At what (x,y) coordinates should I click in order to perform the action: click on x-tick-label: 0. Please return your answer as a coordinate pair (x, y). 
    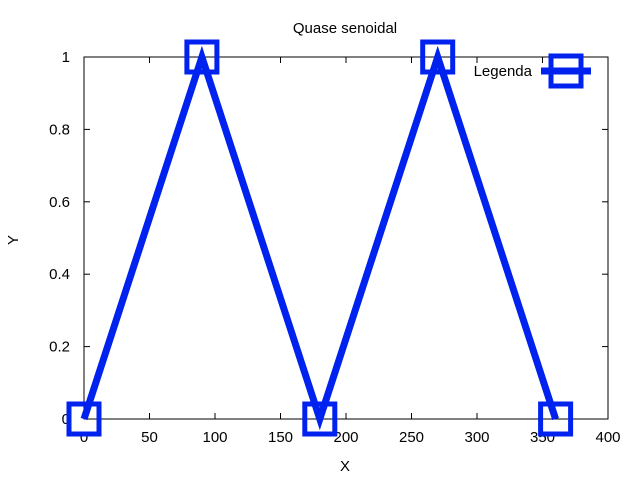
    Looking at the image, I should click on (84, 437).